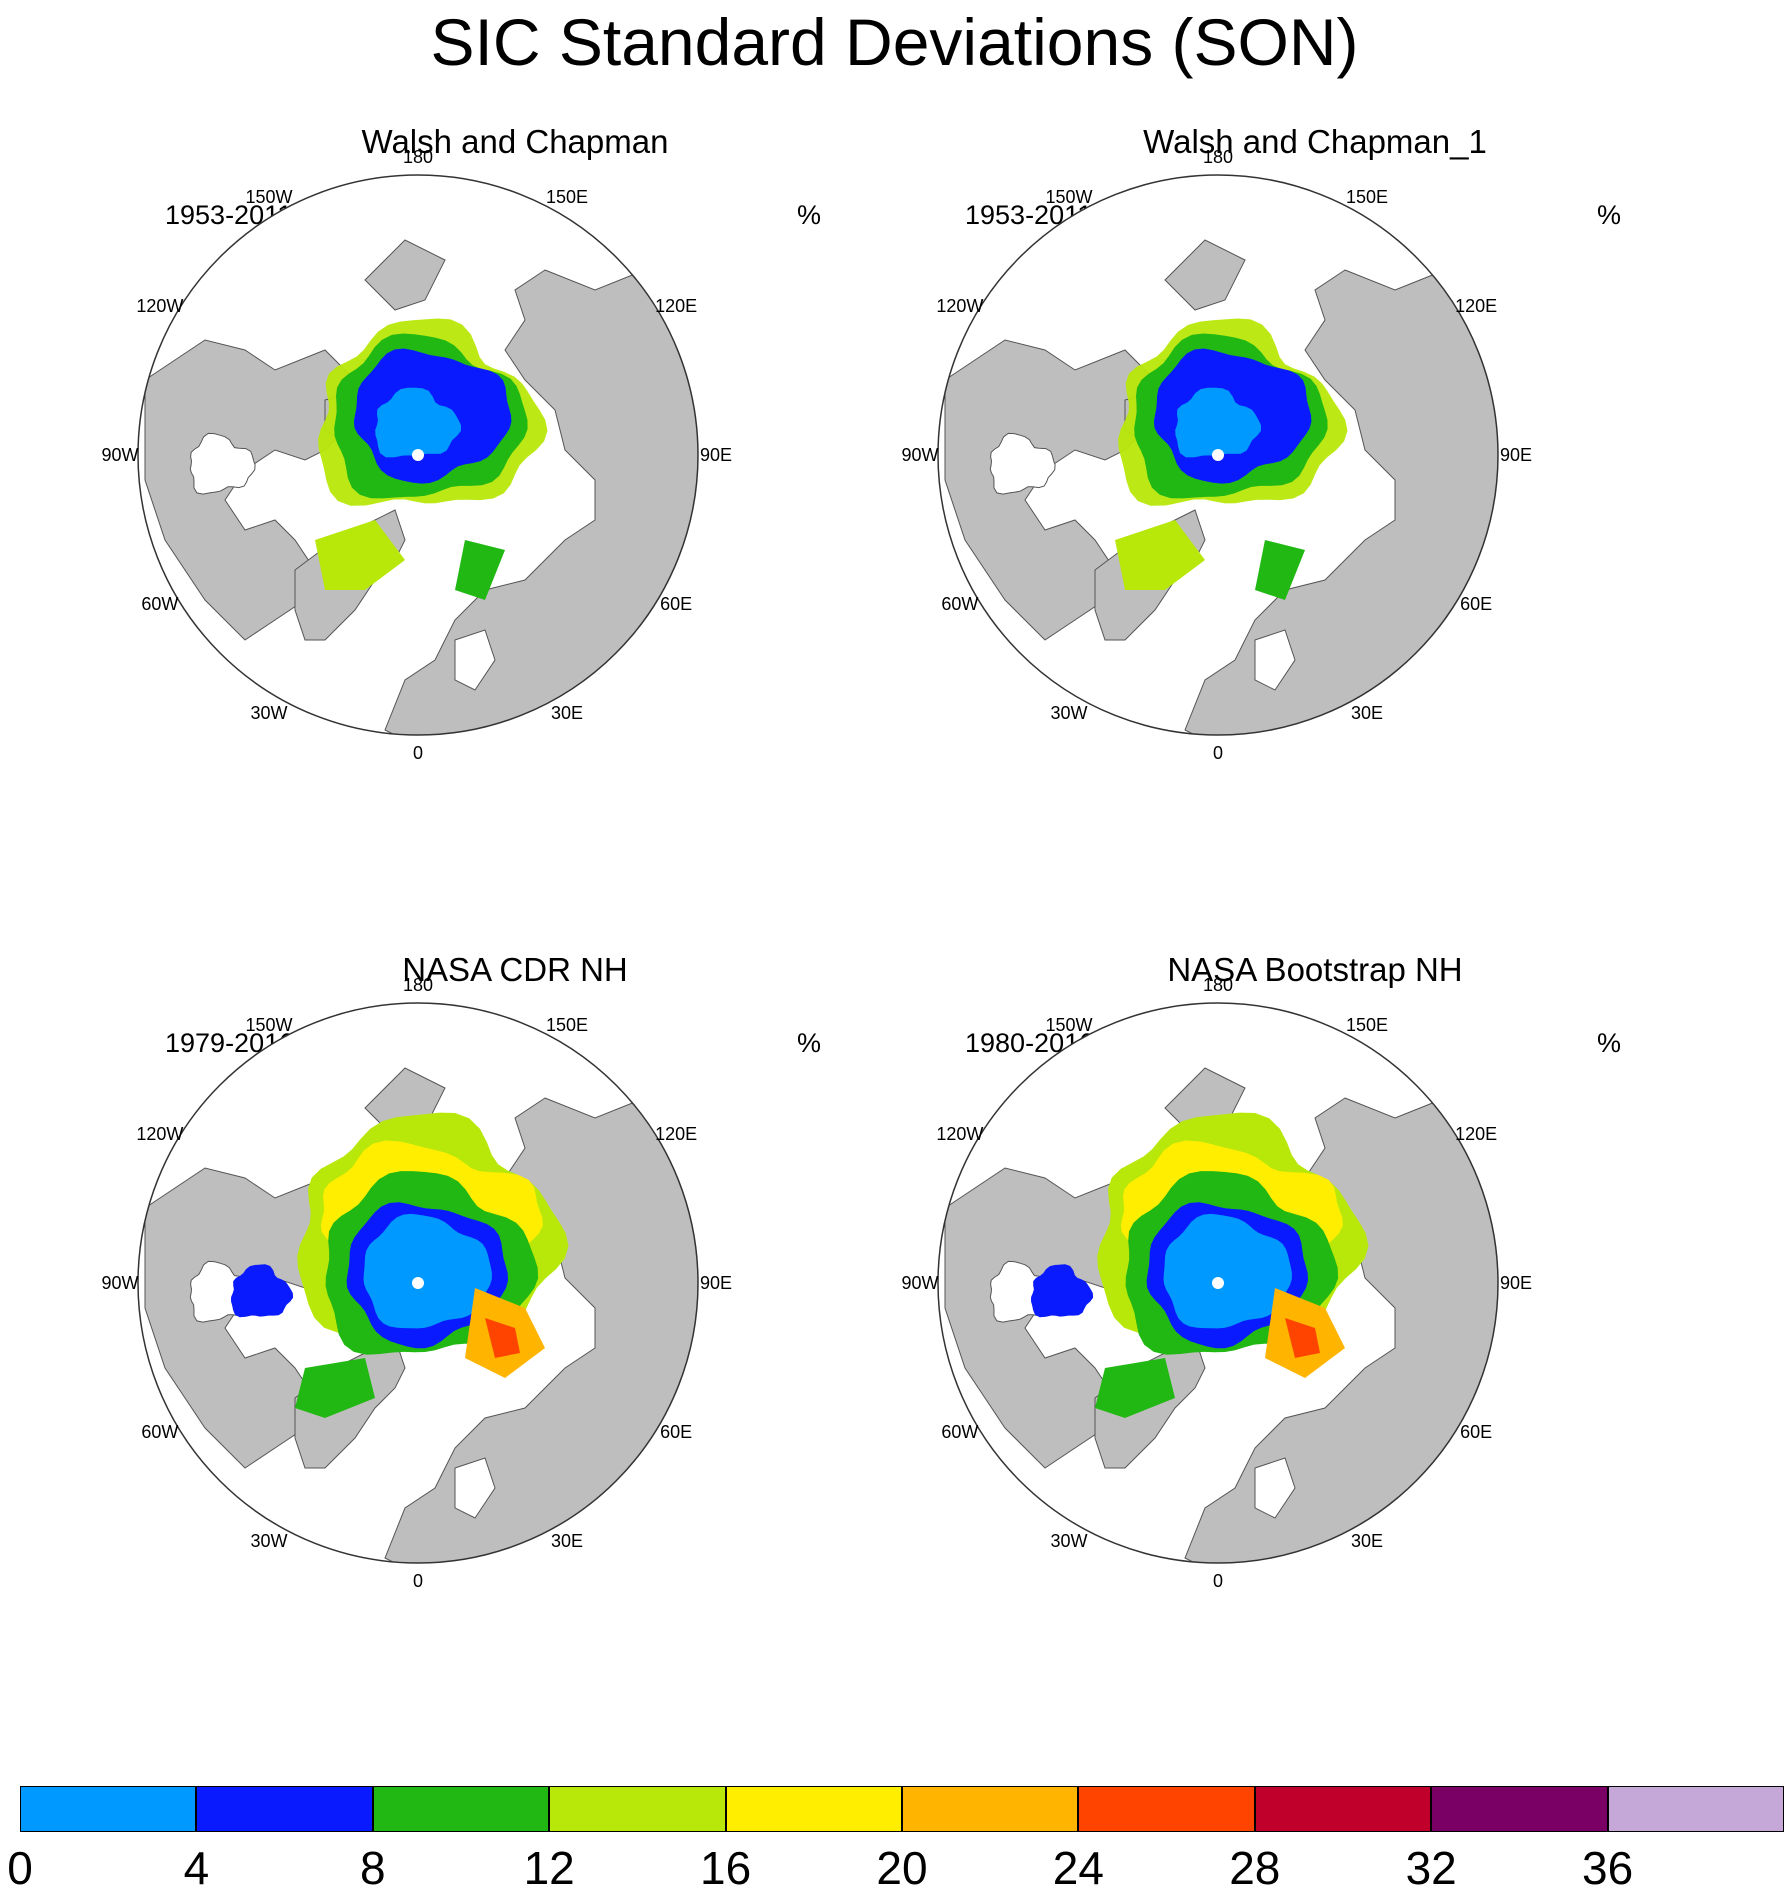  What do you see at coordinates (373, 1868) in the screenshot?
I see `colorbar-label: 8` at bounding box center [373, 1868].